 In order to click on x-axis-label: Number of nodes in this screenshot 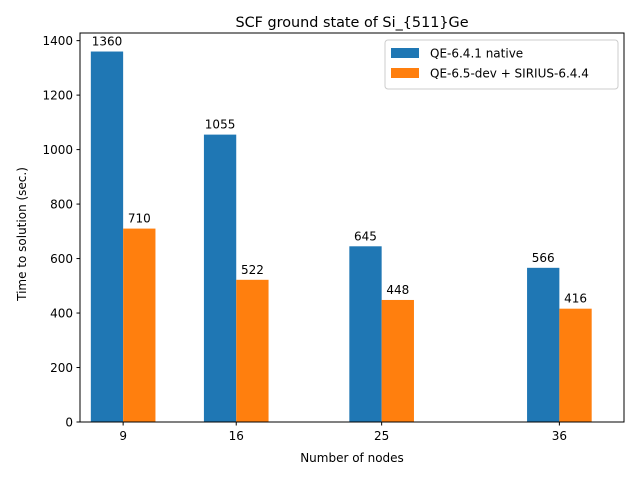, I will do `click(352, 458)`.